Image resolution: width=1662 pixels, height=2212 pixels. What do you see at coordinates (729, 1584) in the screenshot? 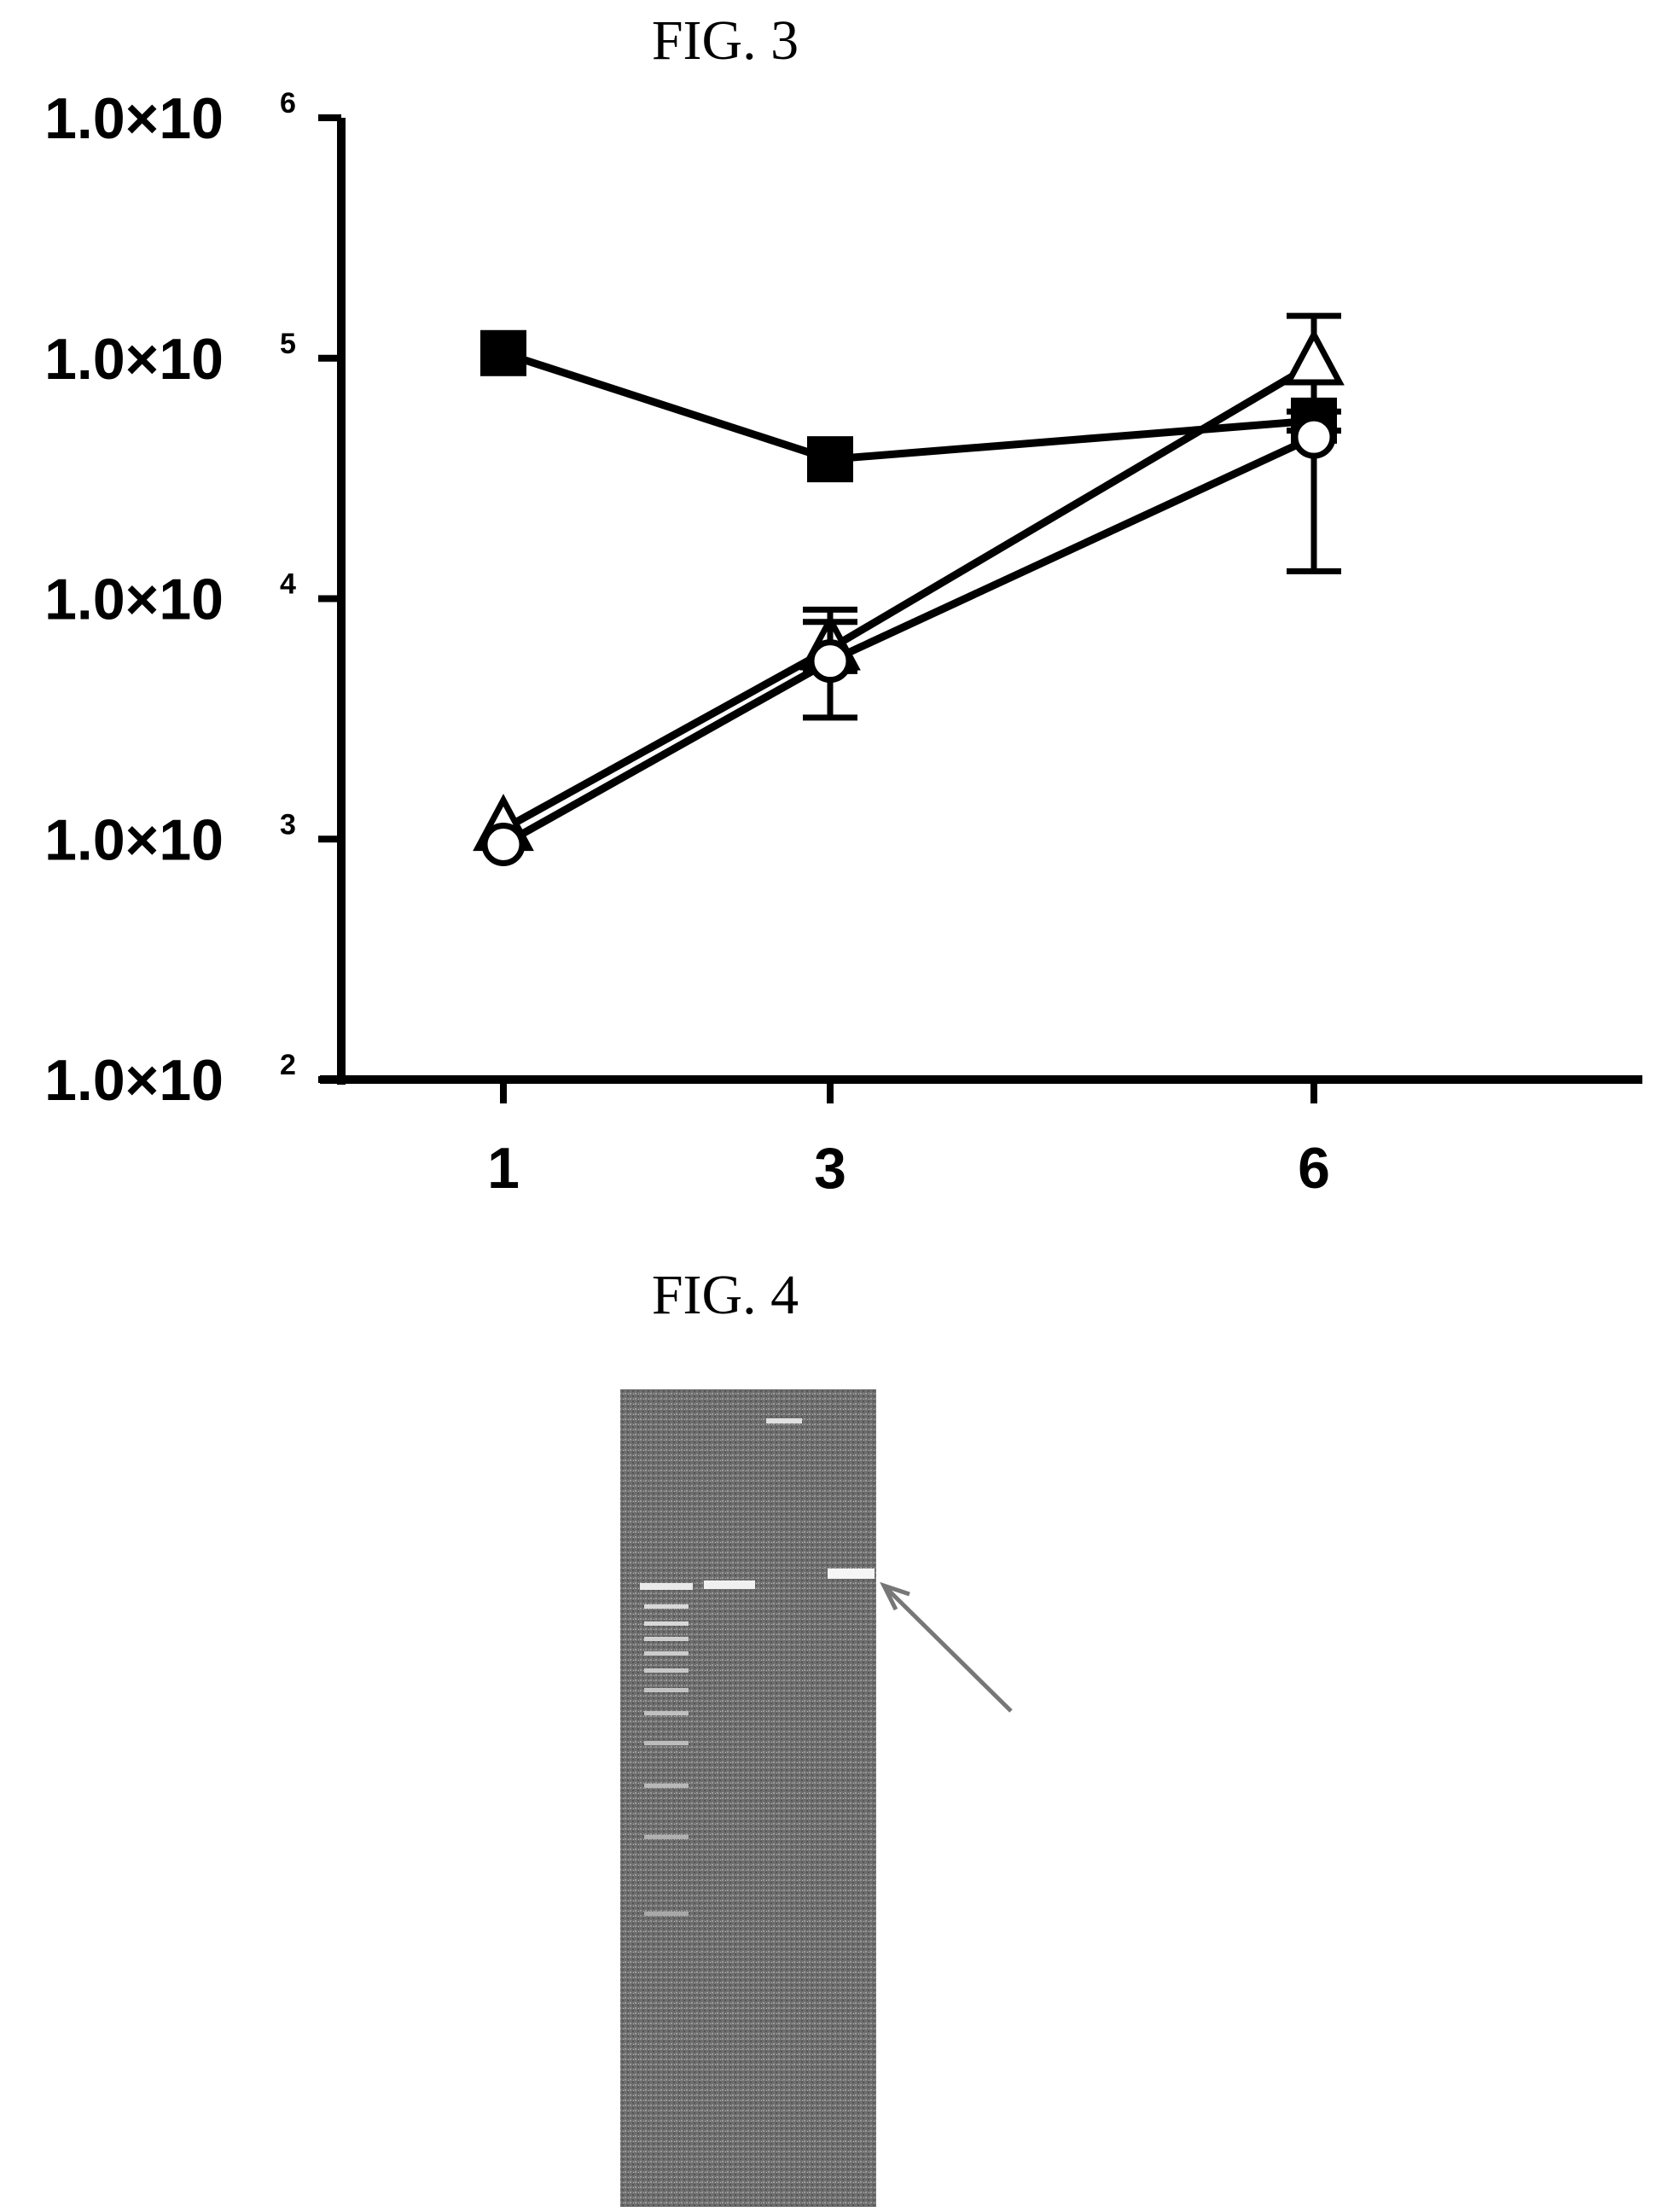
I see `lane2-band` at bounding box center [729, 1584].